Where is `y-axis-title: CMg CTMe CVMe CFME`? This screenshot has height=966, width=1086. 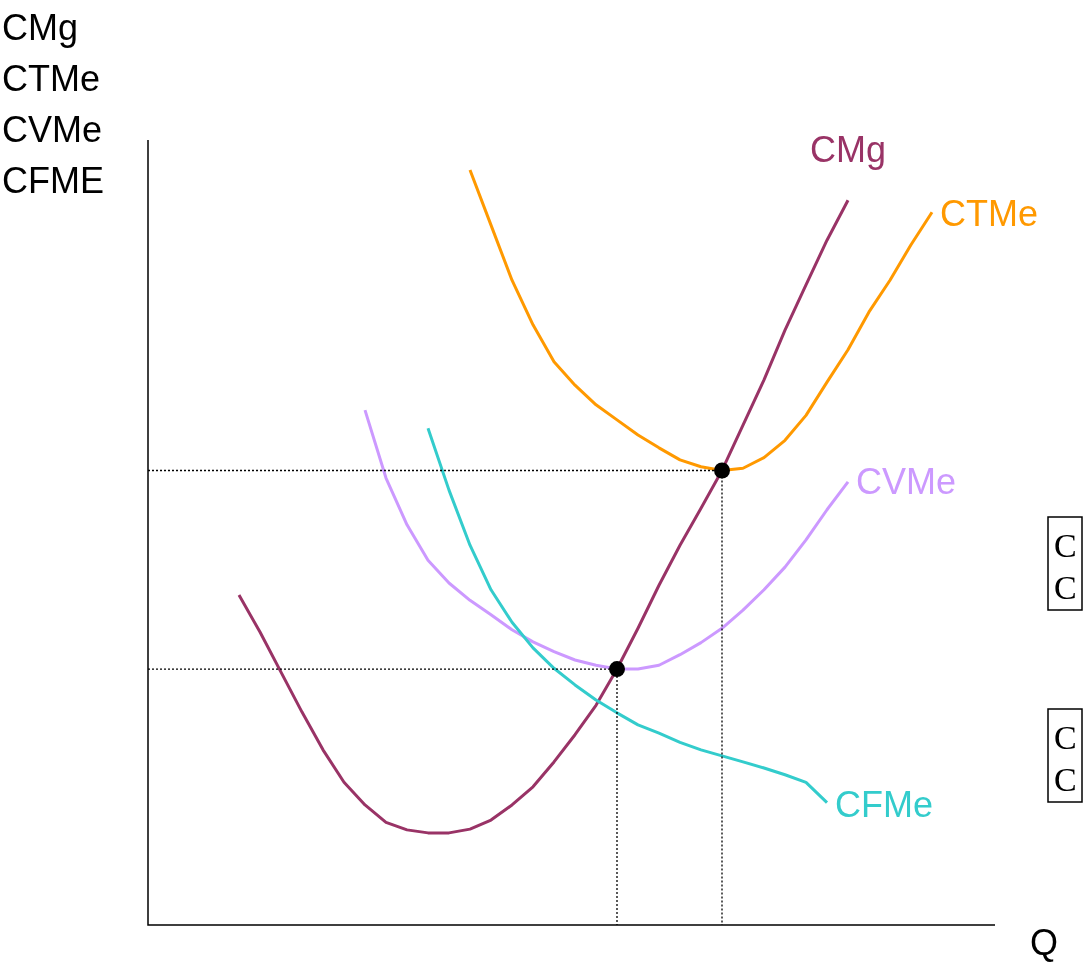
y-axis-title: CMg CTMe CVMe CFME is located at coordinates (53, 104).